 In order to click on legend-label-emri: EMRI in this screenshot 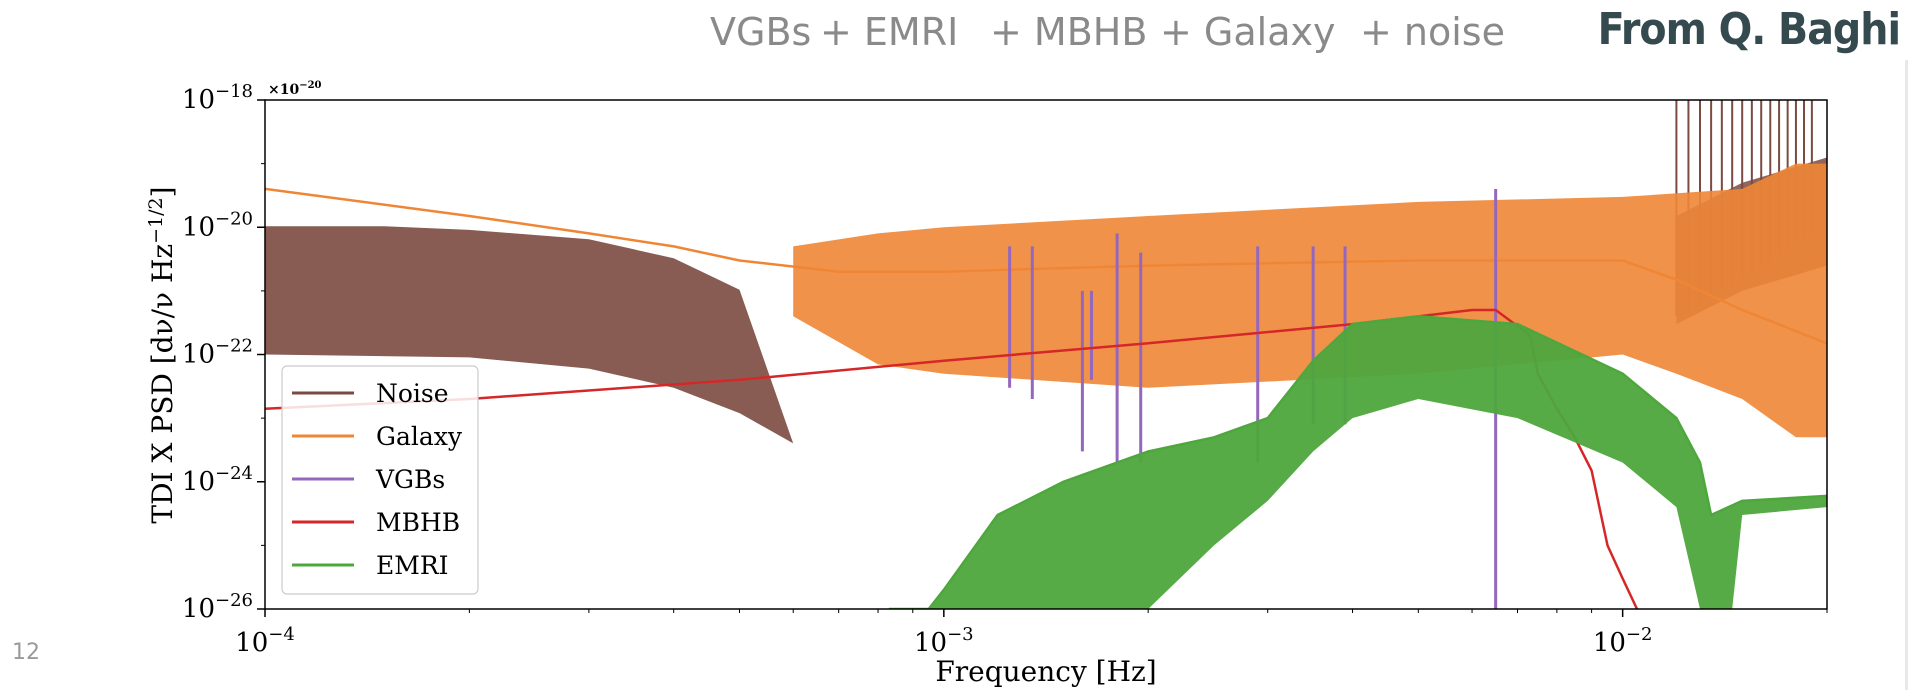, I will do `click(412, 565)`.